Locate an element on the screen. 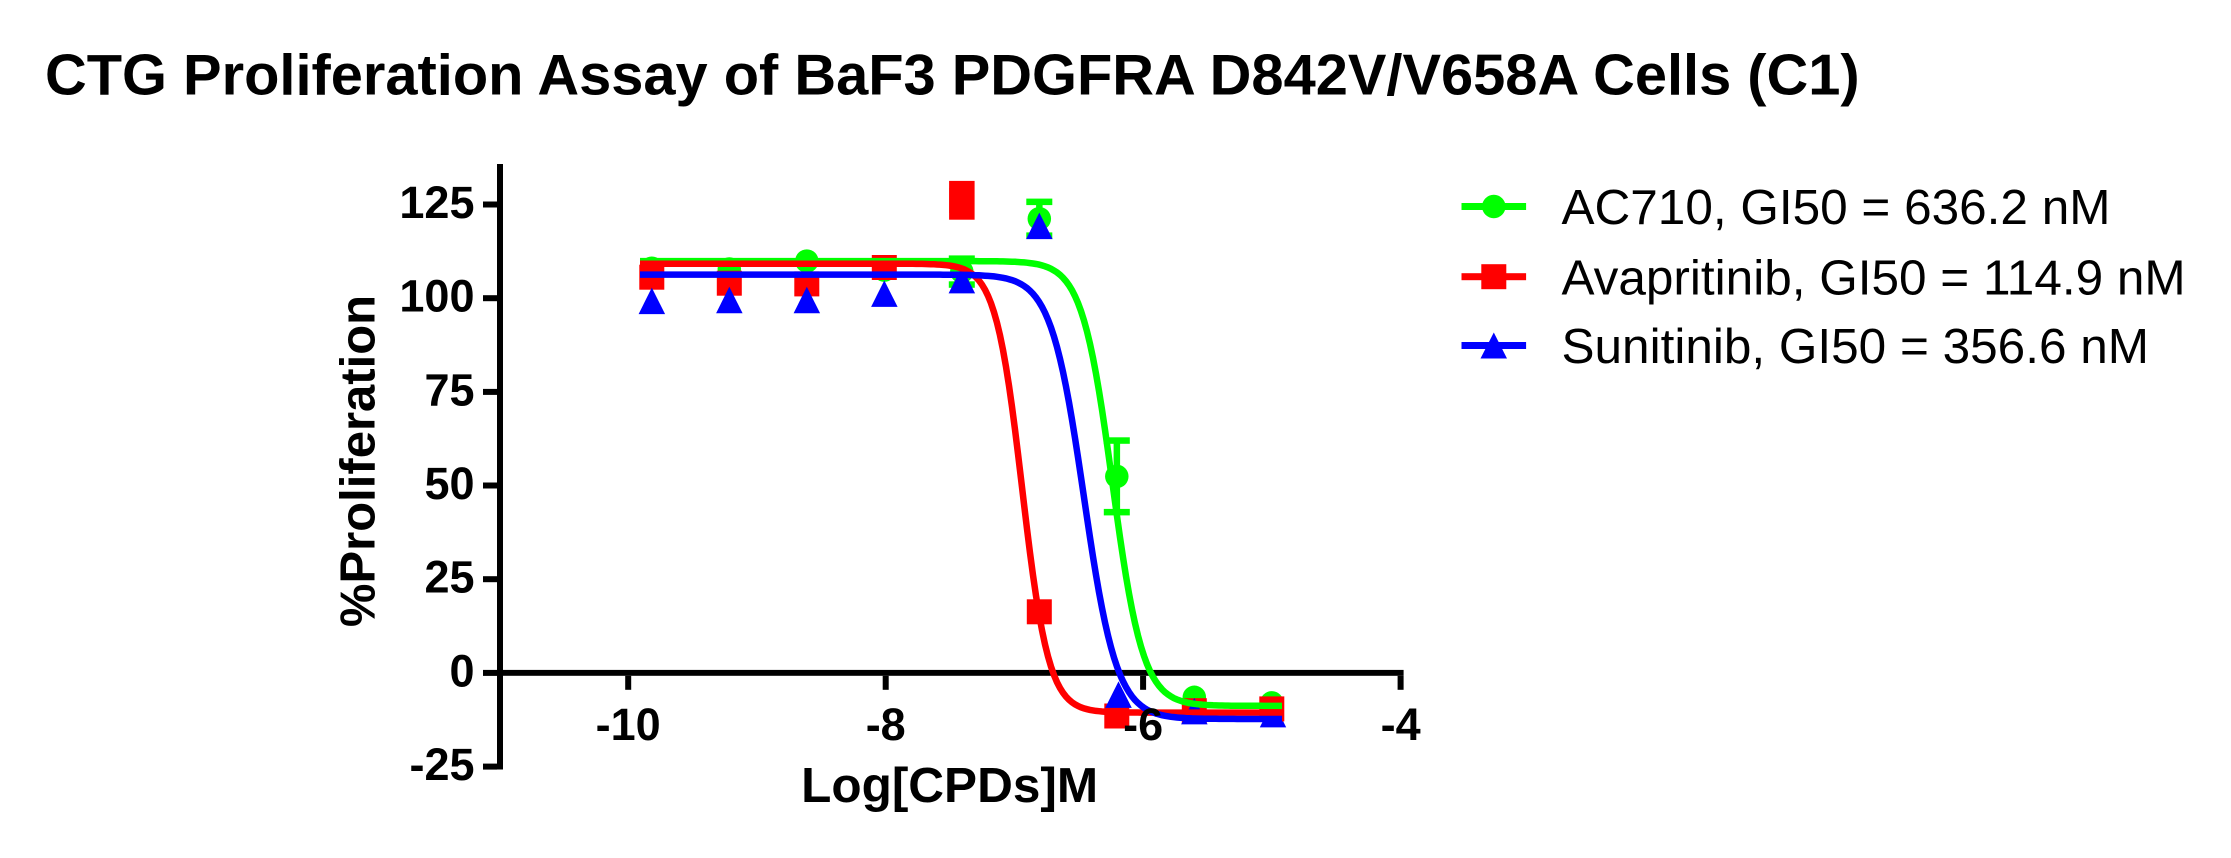  svg-text: -10 is located at coordinates (628, 724).